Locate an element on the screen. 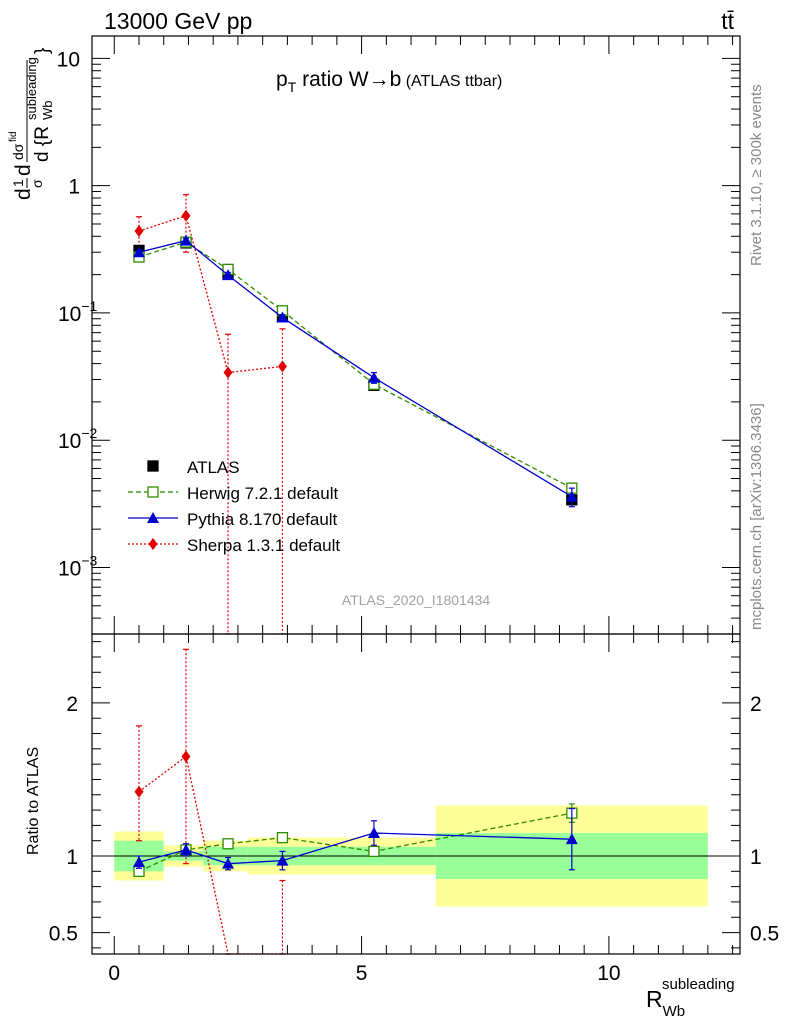 This screenshot has width=786, height=1024. analysis-watermark: ATLAS_2020_I1801434 is located at coordinates (416, 600).